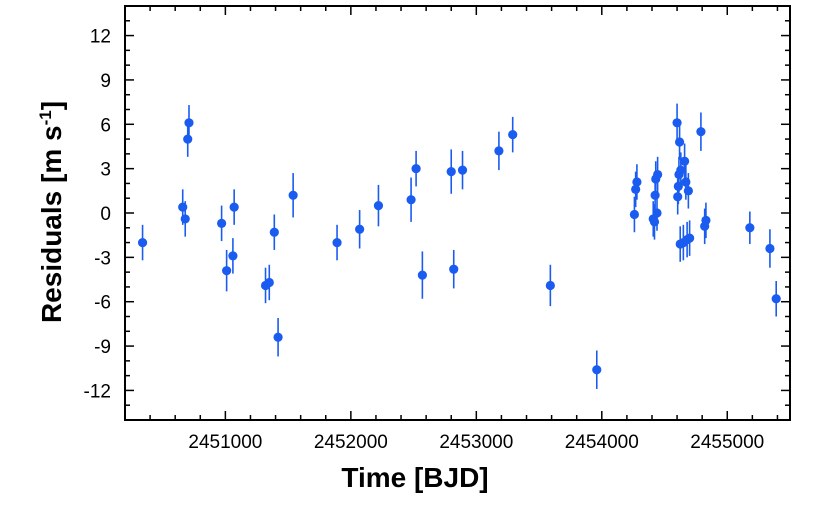 The image size is (830, 518). I want to click on x-tick-label: 2455000, so click(727, 442).